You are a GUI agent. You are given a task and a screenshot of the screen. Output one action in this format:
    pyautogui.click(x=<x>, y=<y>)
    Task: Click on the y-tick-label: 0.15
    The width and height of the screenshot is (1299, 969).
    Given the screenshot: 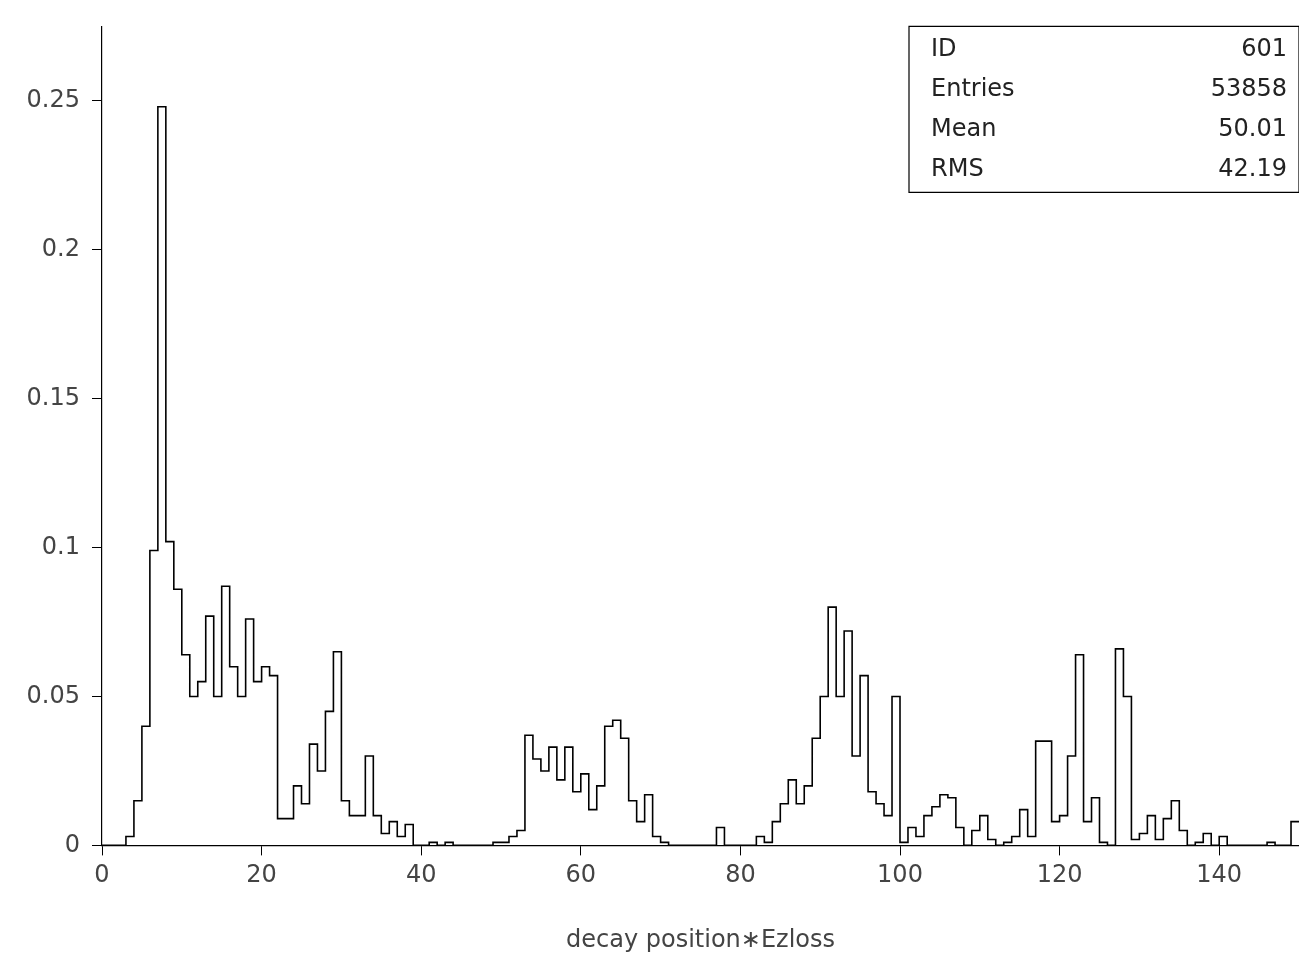 What is the action you would take?
    pyautogui.click(x=53, y=396)
    